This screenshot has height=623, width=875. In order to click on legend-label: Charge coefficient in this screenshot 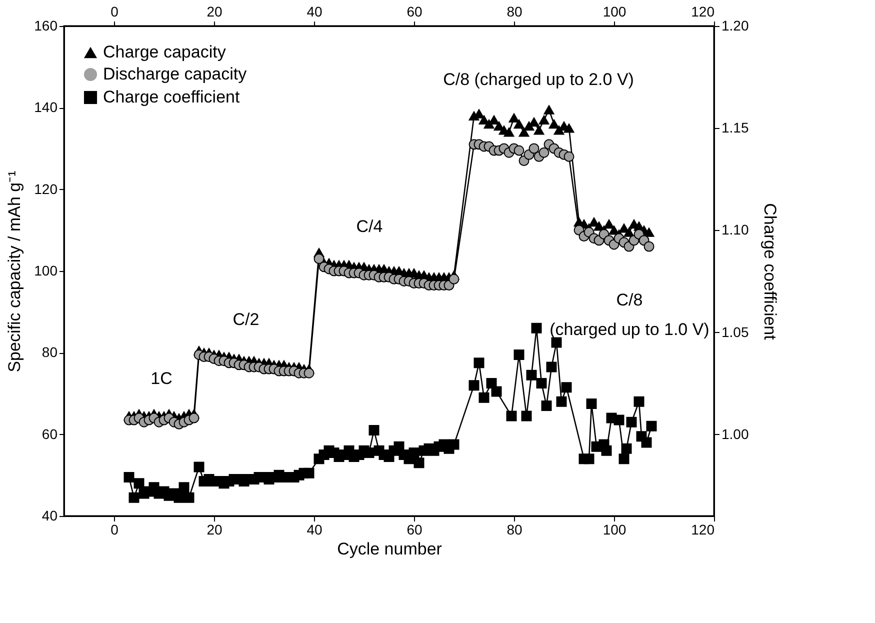, I will do `click(171, 97)`.